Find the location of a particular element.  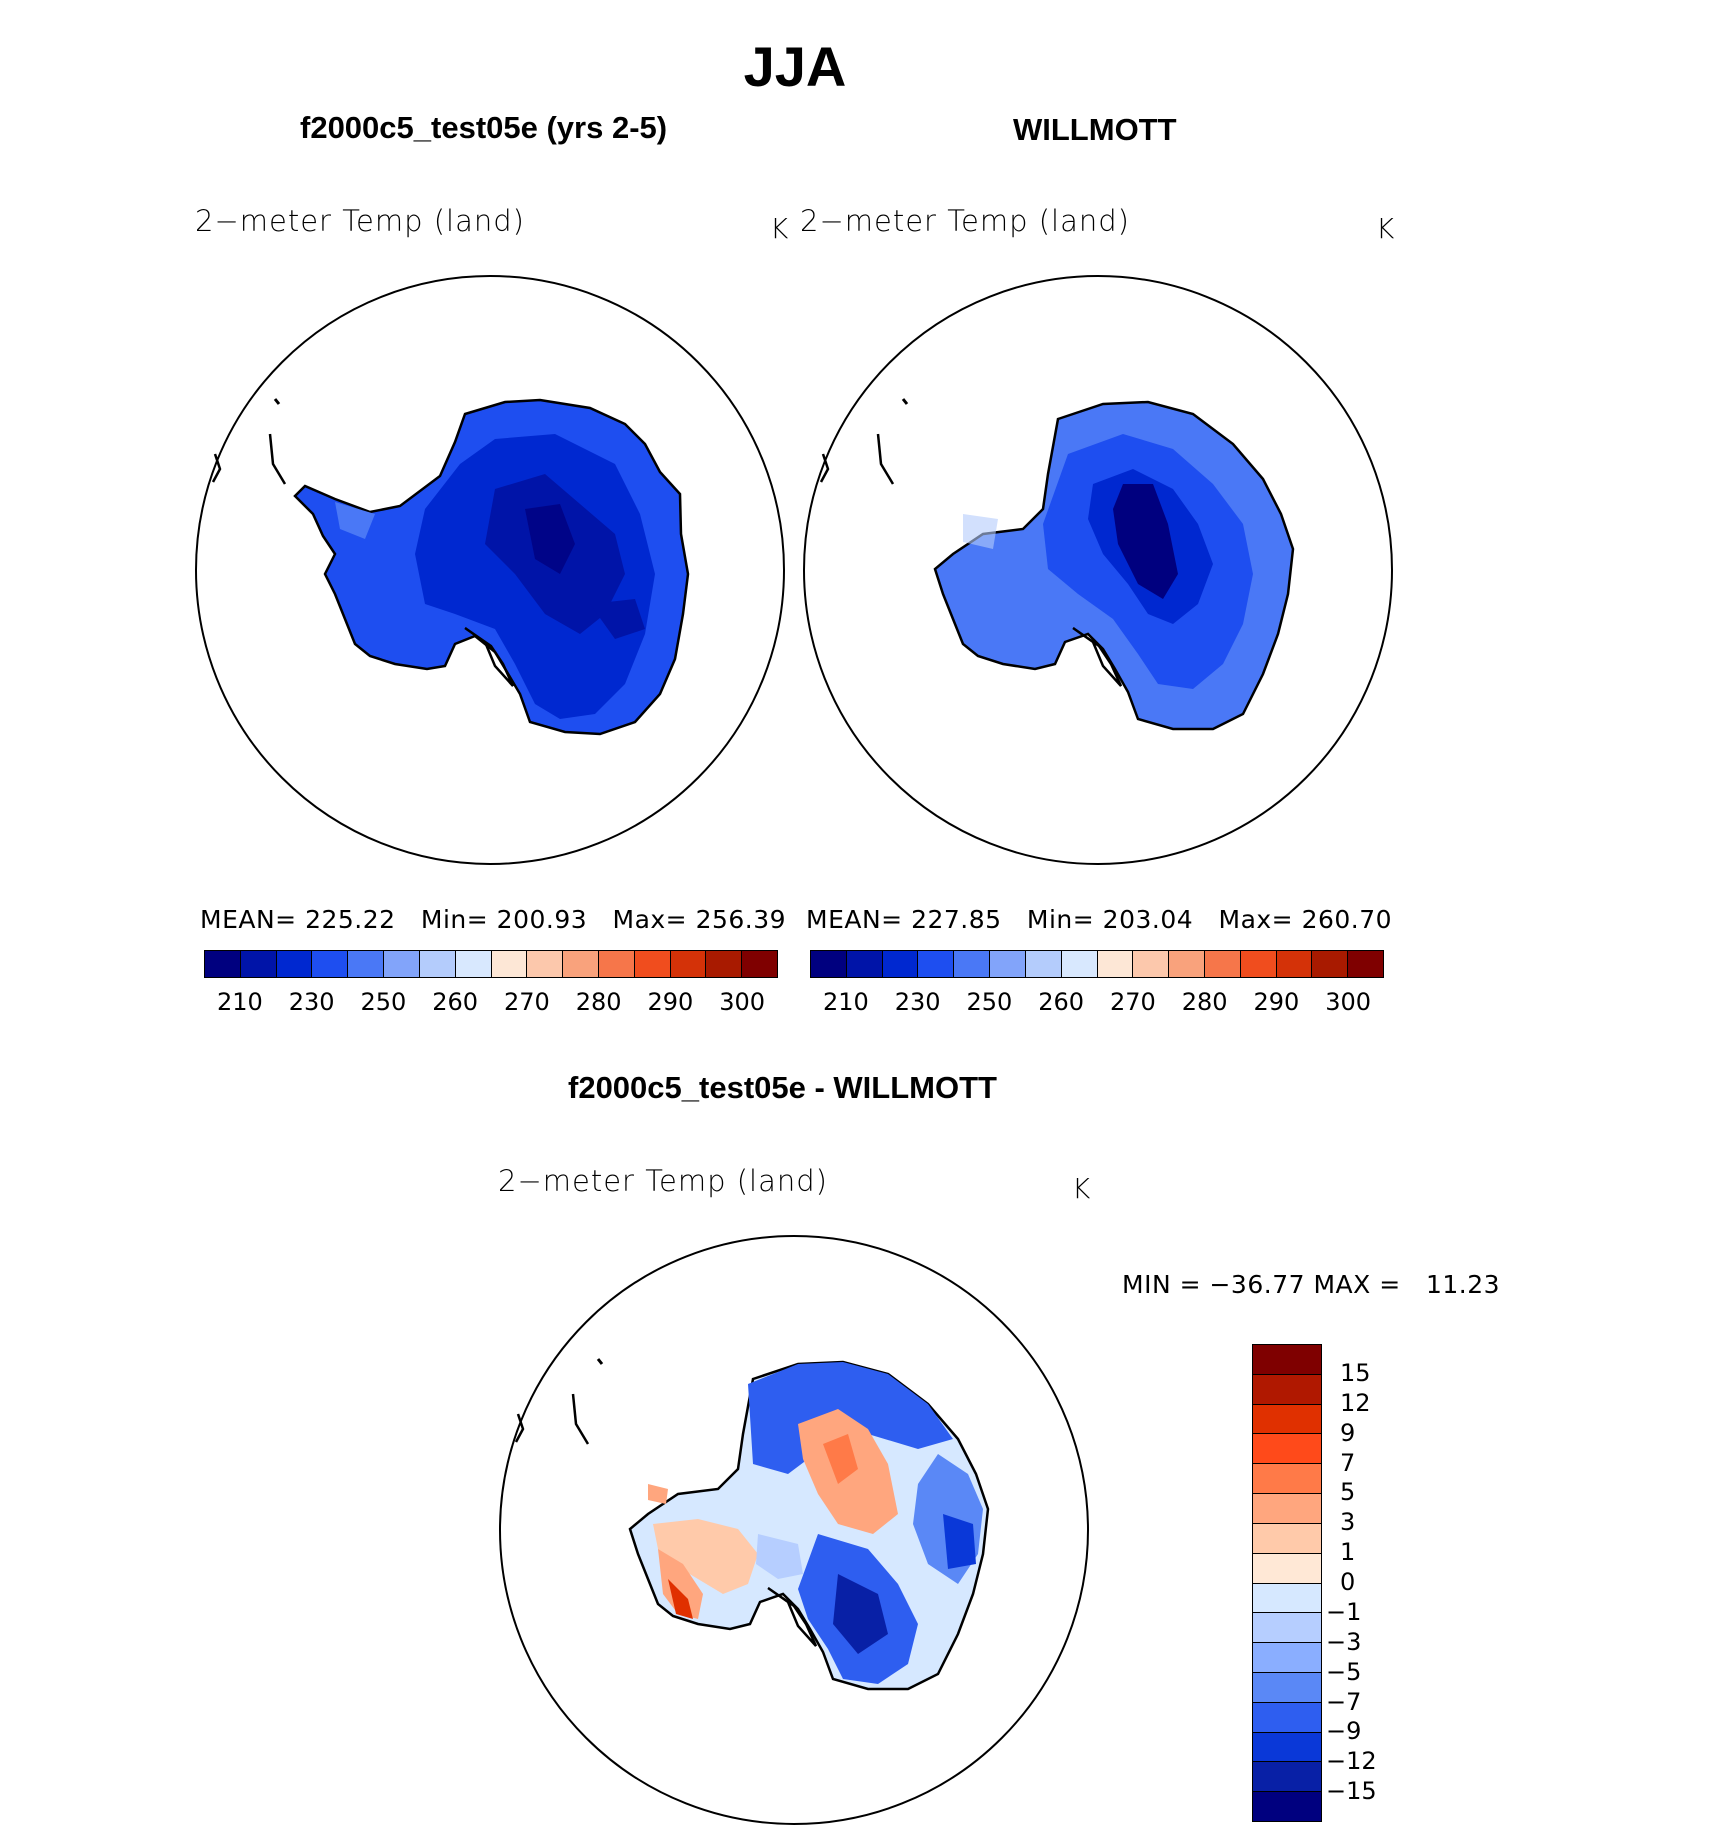

panel-2-min-value: 203.04 is located at coordinates (1148, 919).